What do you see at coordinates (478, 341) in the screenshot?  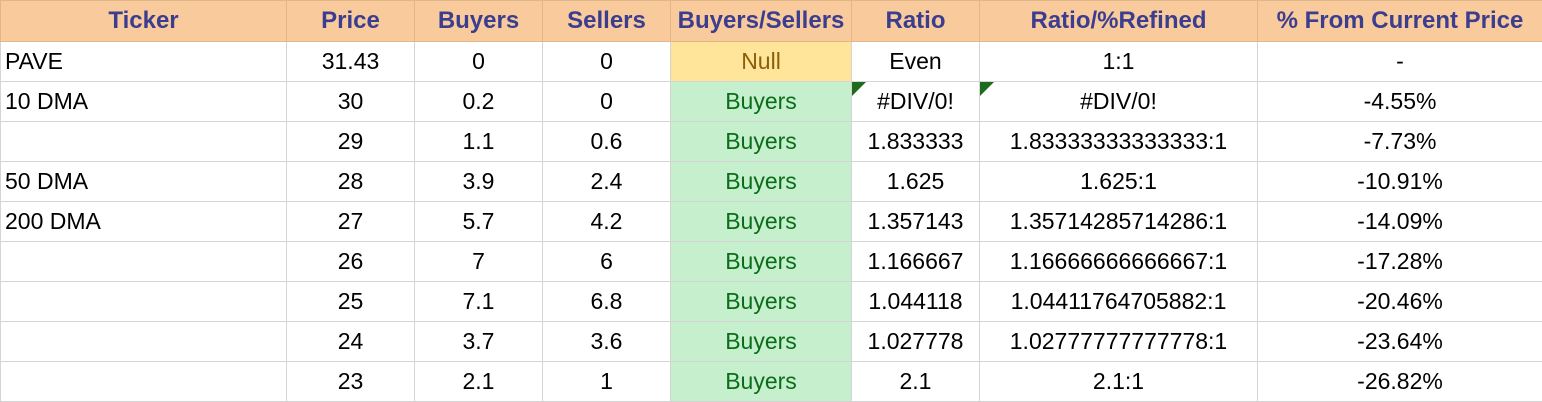 I see `cell-buyers: 3.7` at bounding box center [478, 341].